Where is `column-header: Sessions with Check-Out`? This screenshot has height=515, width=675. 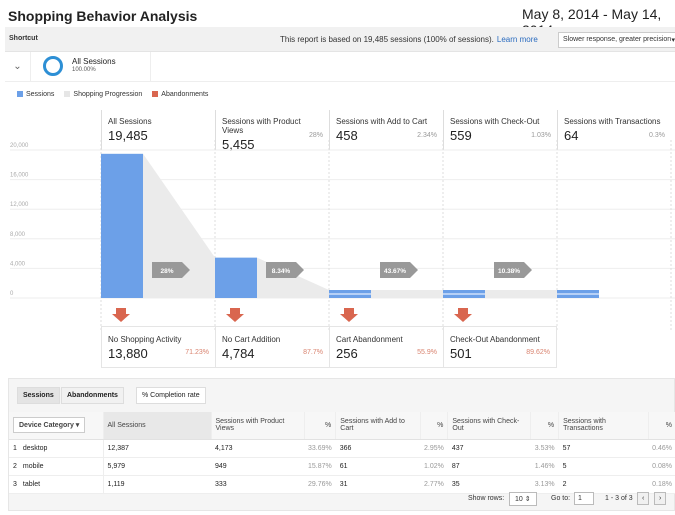
column-header: Sessions with Check-Out is located at coordinates (489, 426).